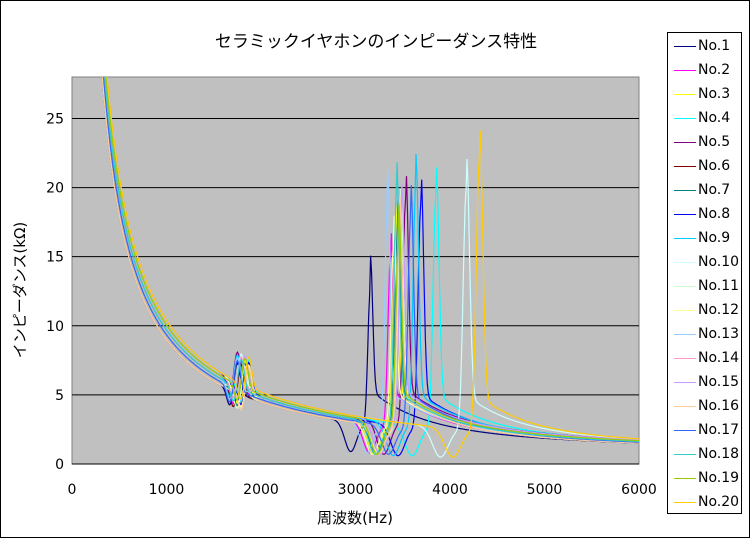 This screenshot has width=750, height=539. I want to click on legend-item: No.3, so click(705, 95).